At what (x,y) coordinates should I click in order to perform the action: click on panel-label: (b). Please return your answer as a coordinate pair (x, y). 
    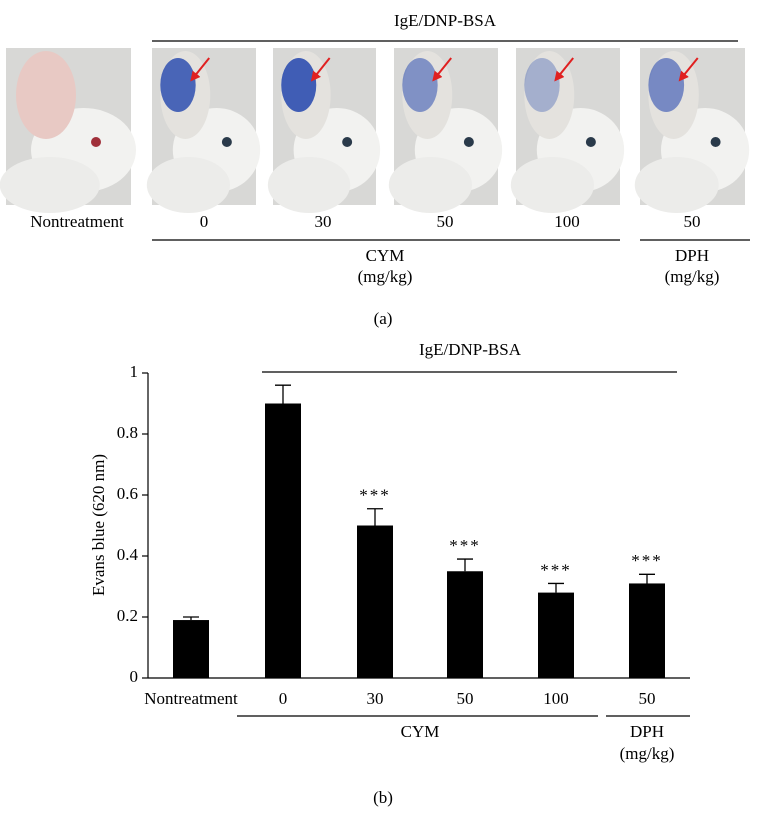
    Looking at the image, I should click on (383, 797).